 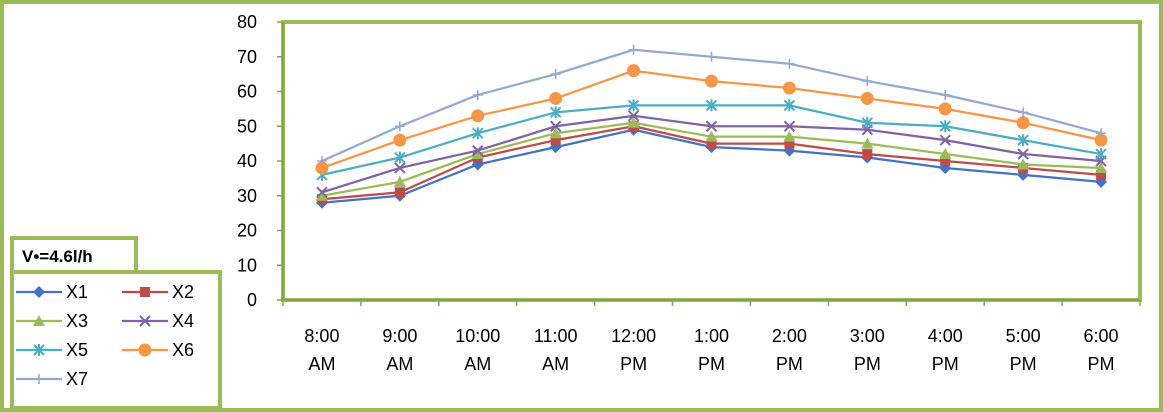 I want to click on x-tick-label: 2:00 PM, so click(x=789, y=350).